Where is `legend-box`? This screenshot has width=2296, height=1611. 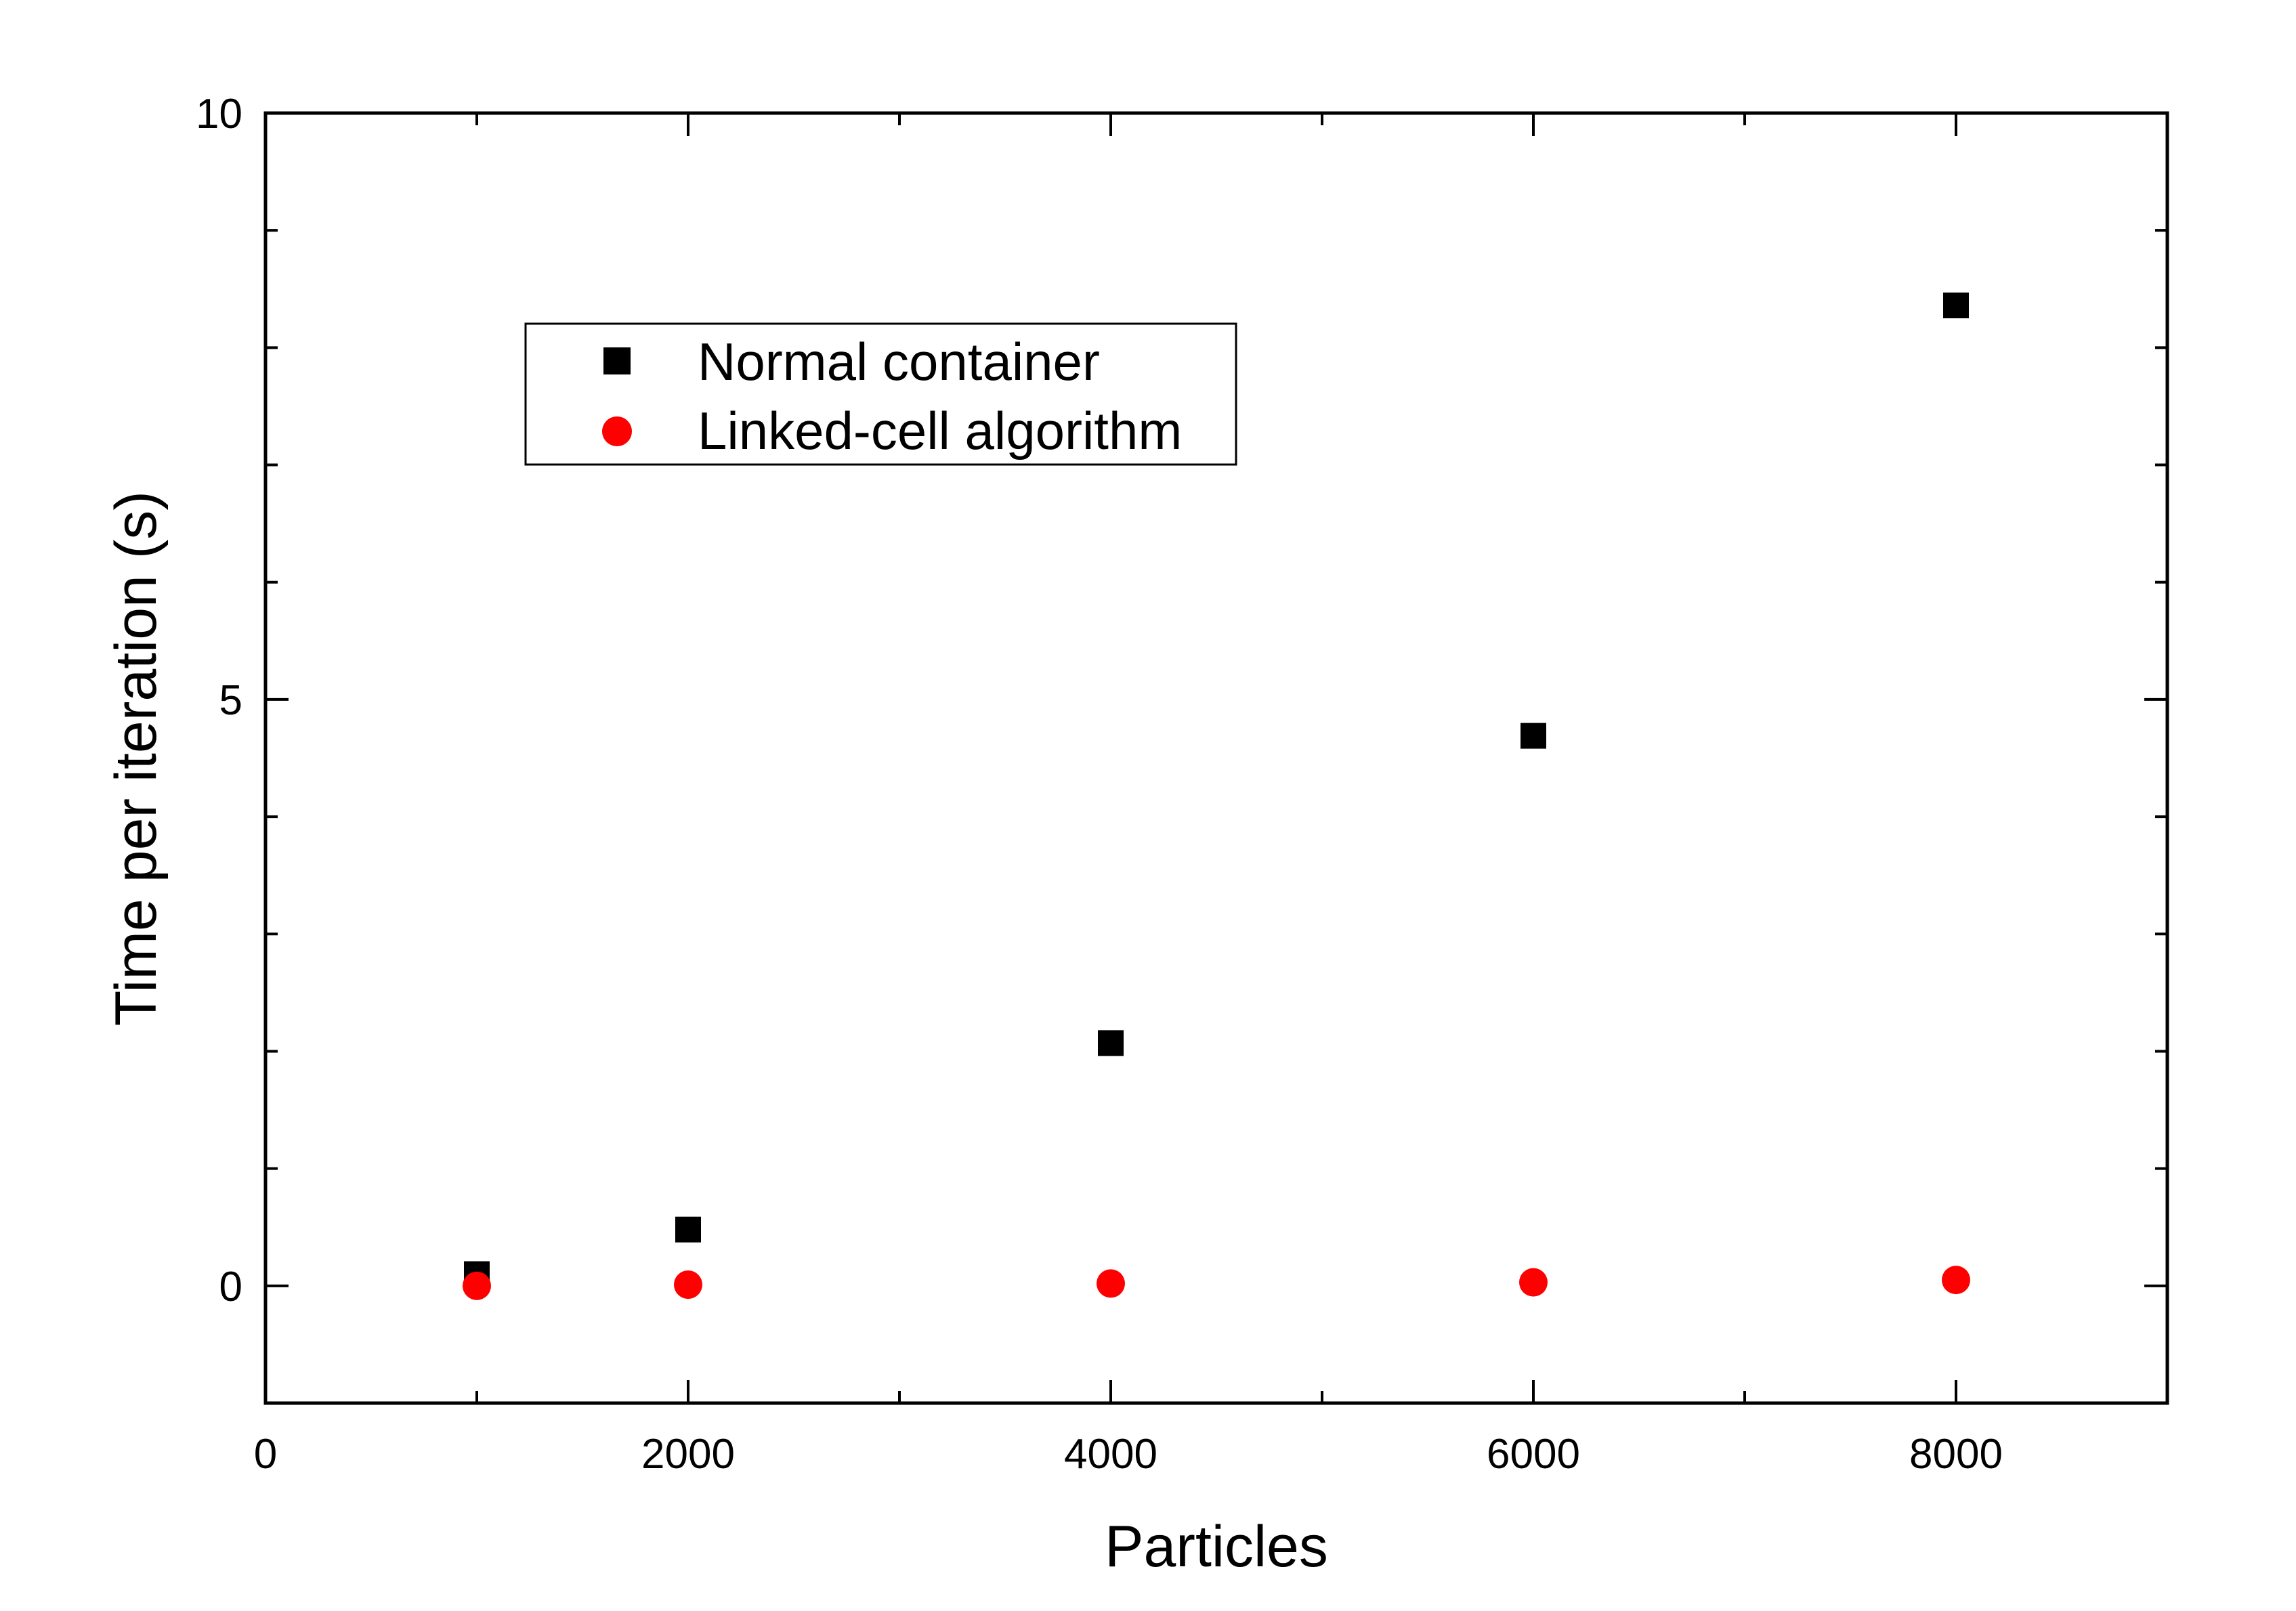 legend-box is located at coordinates (880, 394).